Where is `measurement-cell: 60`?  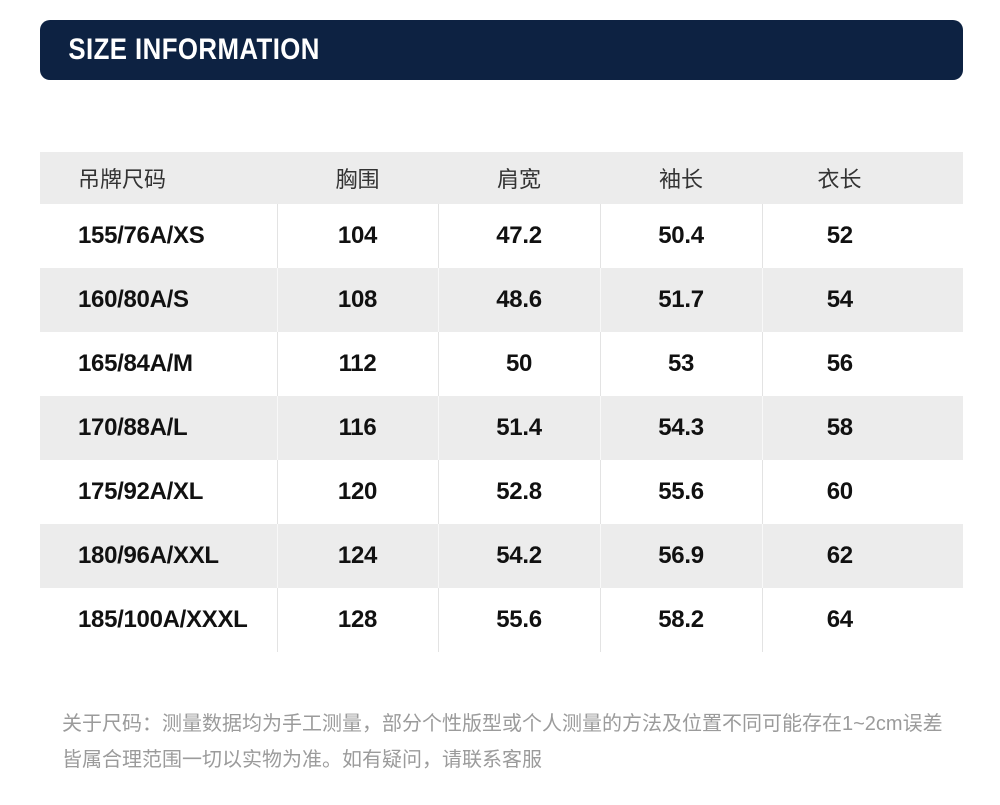 measurement-cell: 60 is located at coordinates (862, 492).